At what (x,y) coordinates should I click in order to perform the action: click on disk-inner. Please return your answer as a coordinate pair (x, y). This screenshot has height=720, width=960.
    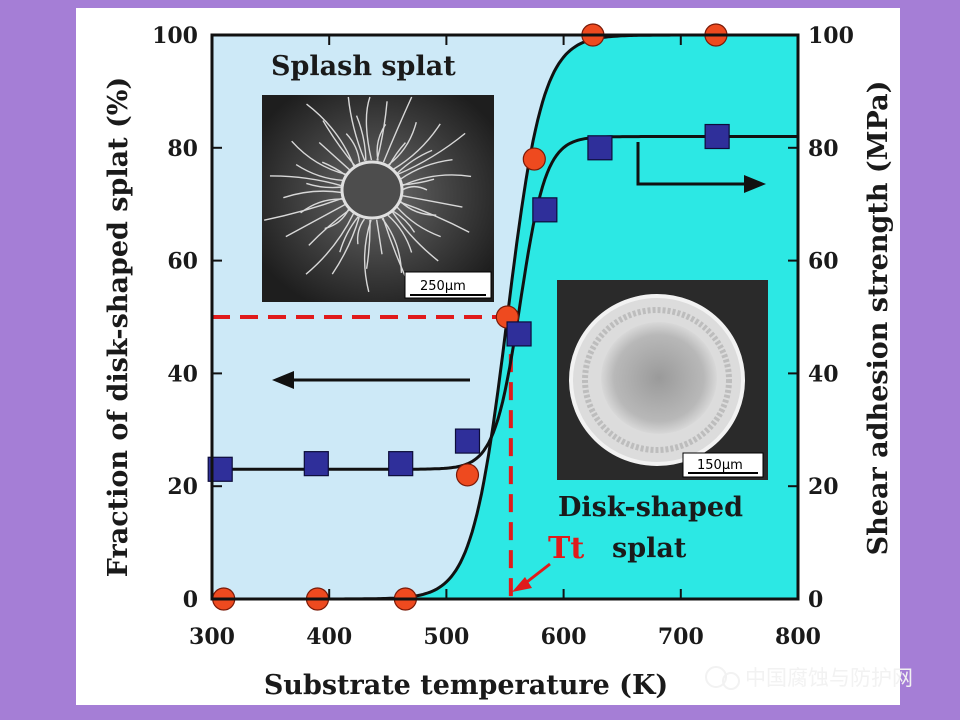
    Looking at the image, I should click on (659, 378).